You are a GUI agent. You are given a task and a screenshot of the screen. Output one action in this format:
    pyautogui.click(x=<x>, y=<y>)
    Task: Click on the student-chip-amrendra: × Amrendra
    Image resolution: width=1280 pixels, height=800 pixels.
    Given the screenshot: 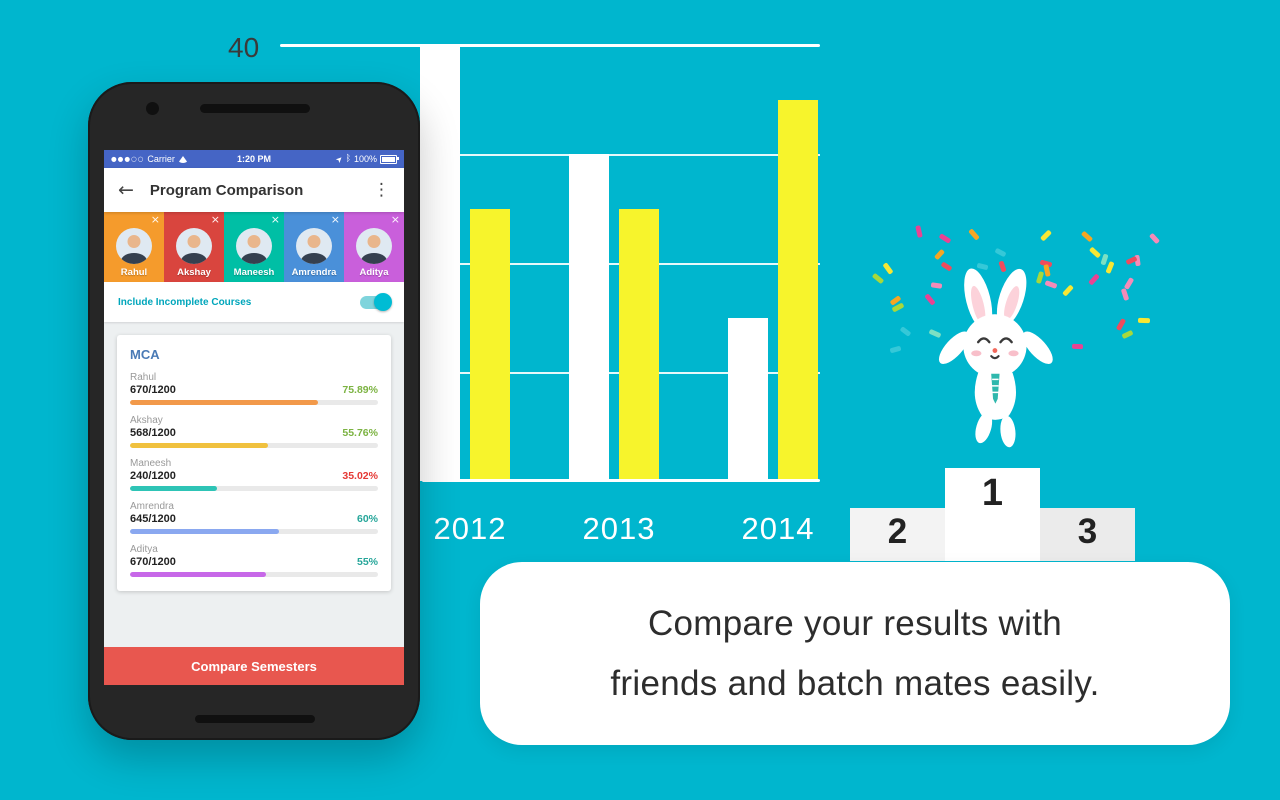 What is the action you would take?
    pyautogui.click(x=314, y=247)
    